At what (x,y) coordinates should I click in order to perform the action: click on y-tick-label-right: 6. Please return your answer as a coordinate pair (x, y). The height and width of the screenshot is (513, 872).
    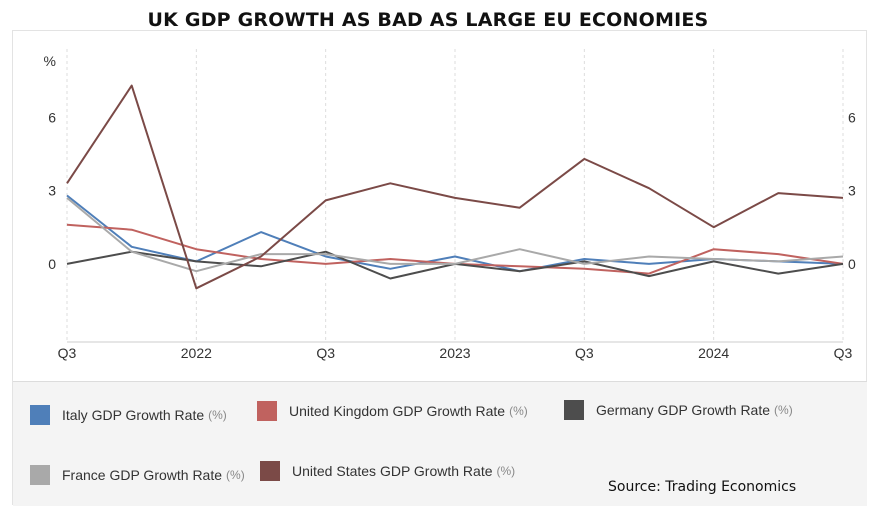
    Looking at the image, I should click on (852, 117).